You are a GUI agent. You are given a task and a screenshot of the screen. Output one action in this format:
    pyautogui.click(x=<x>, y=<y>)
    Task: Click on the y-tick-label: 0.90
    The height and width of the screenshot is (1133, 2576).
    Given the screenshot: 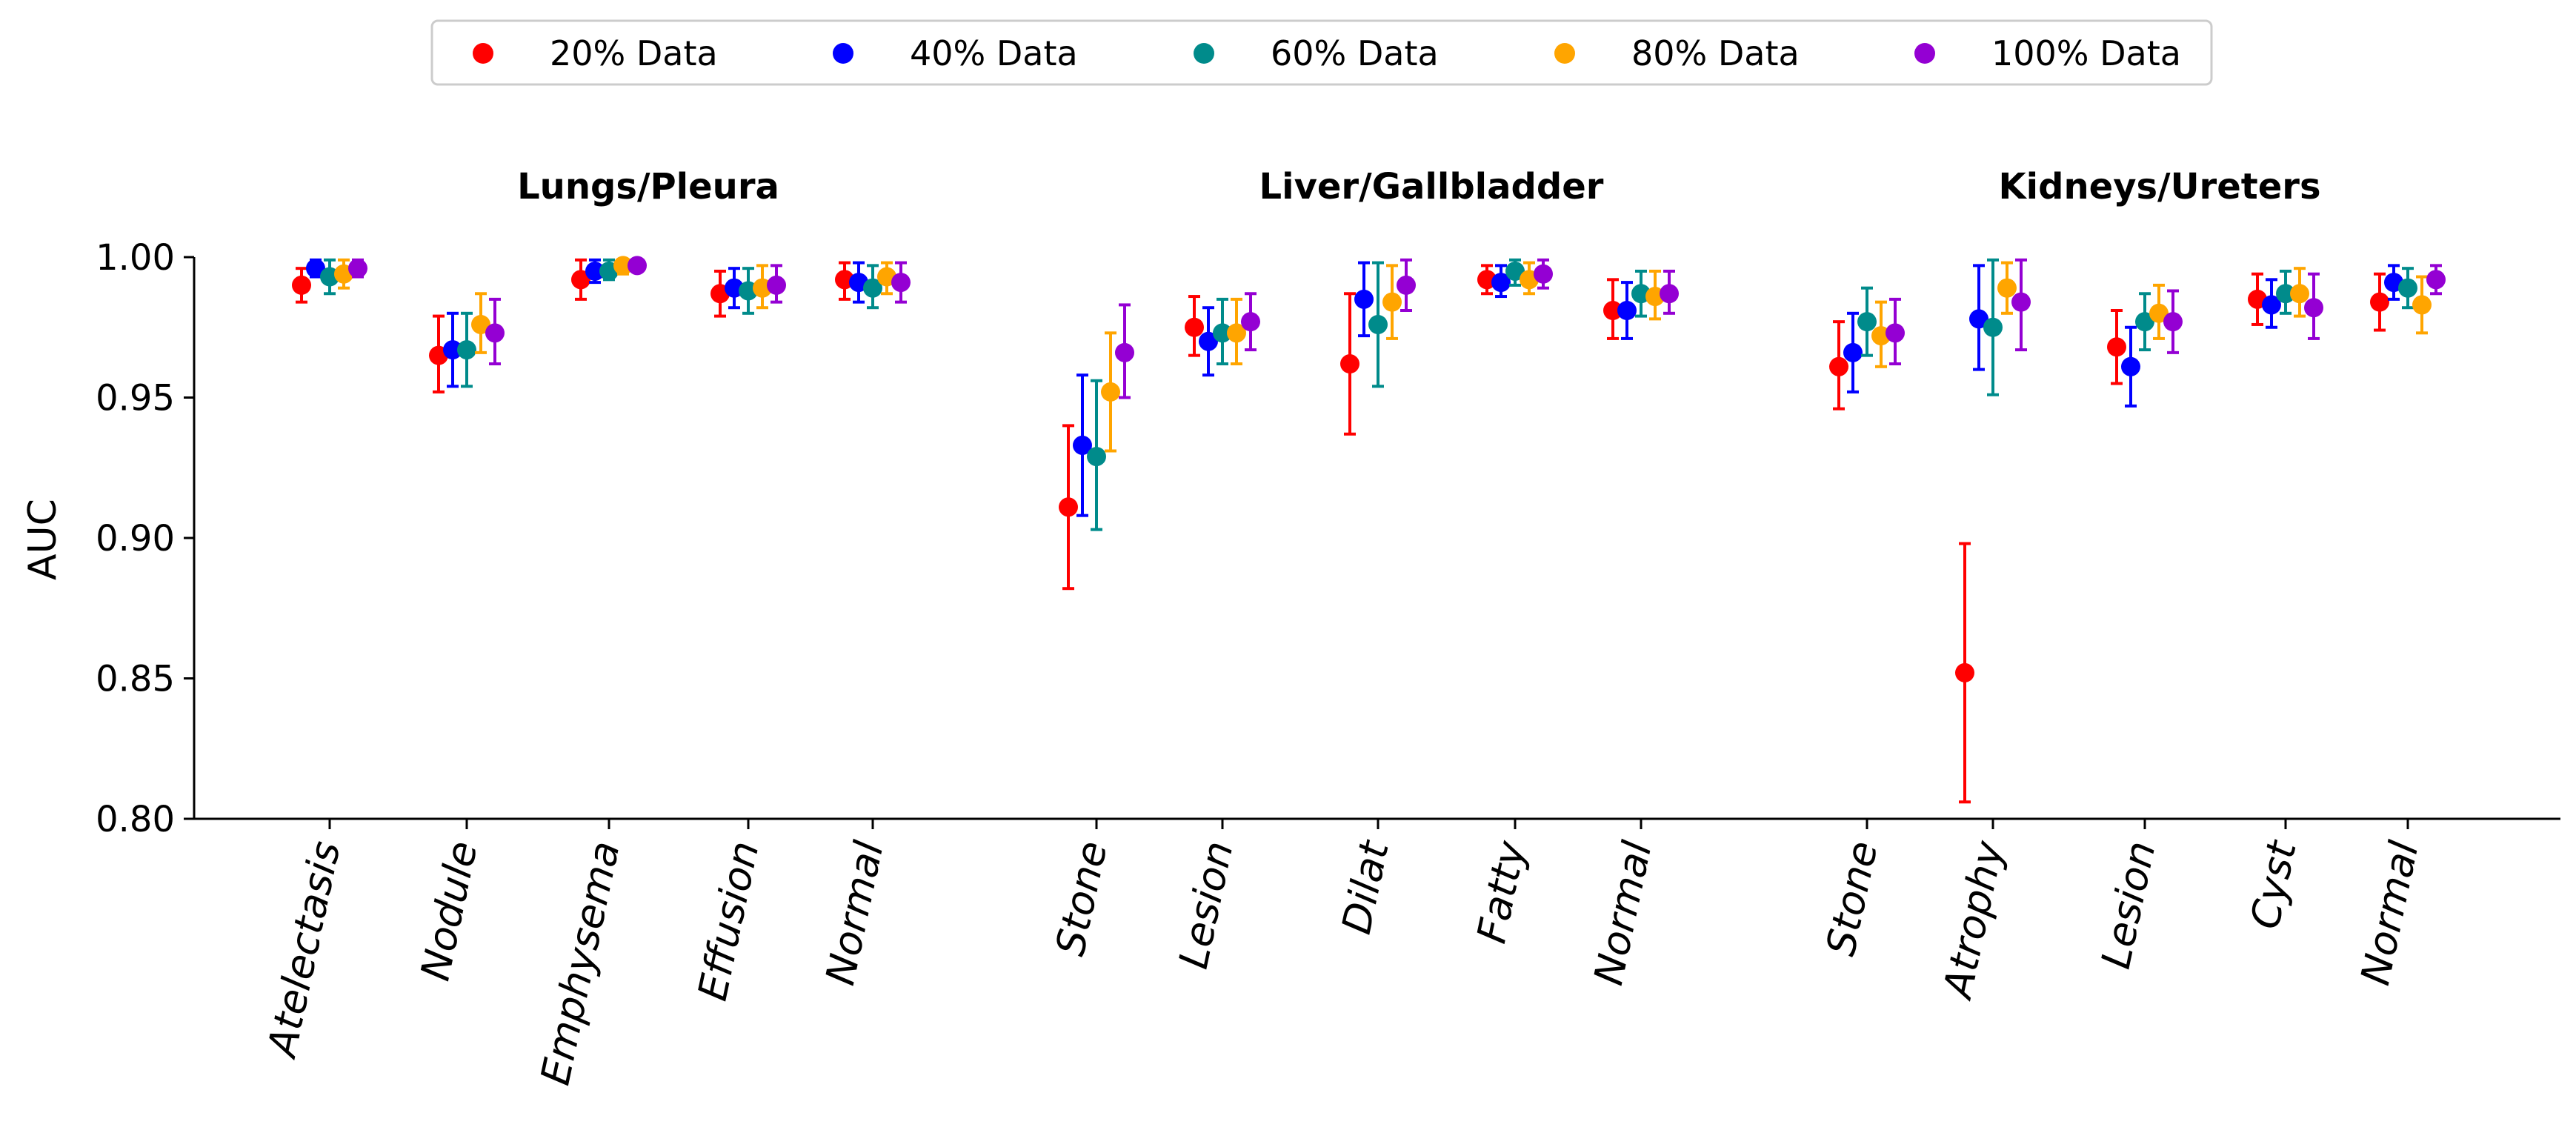 What is the action you would take?
    pyautogui.click(x=135, y=538)
    